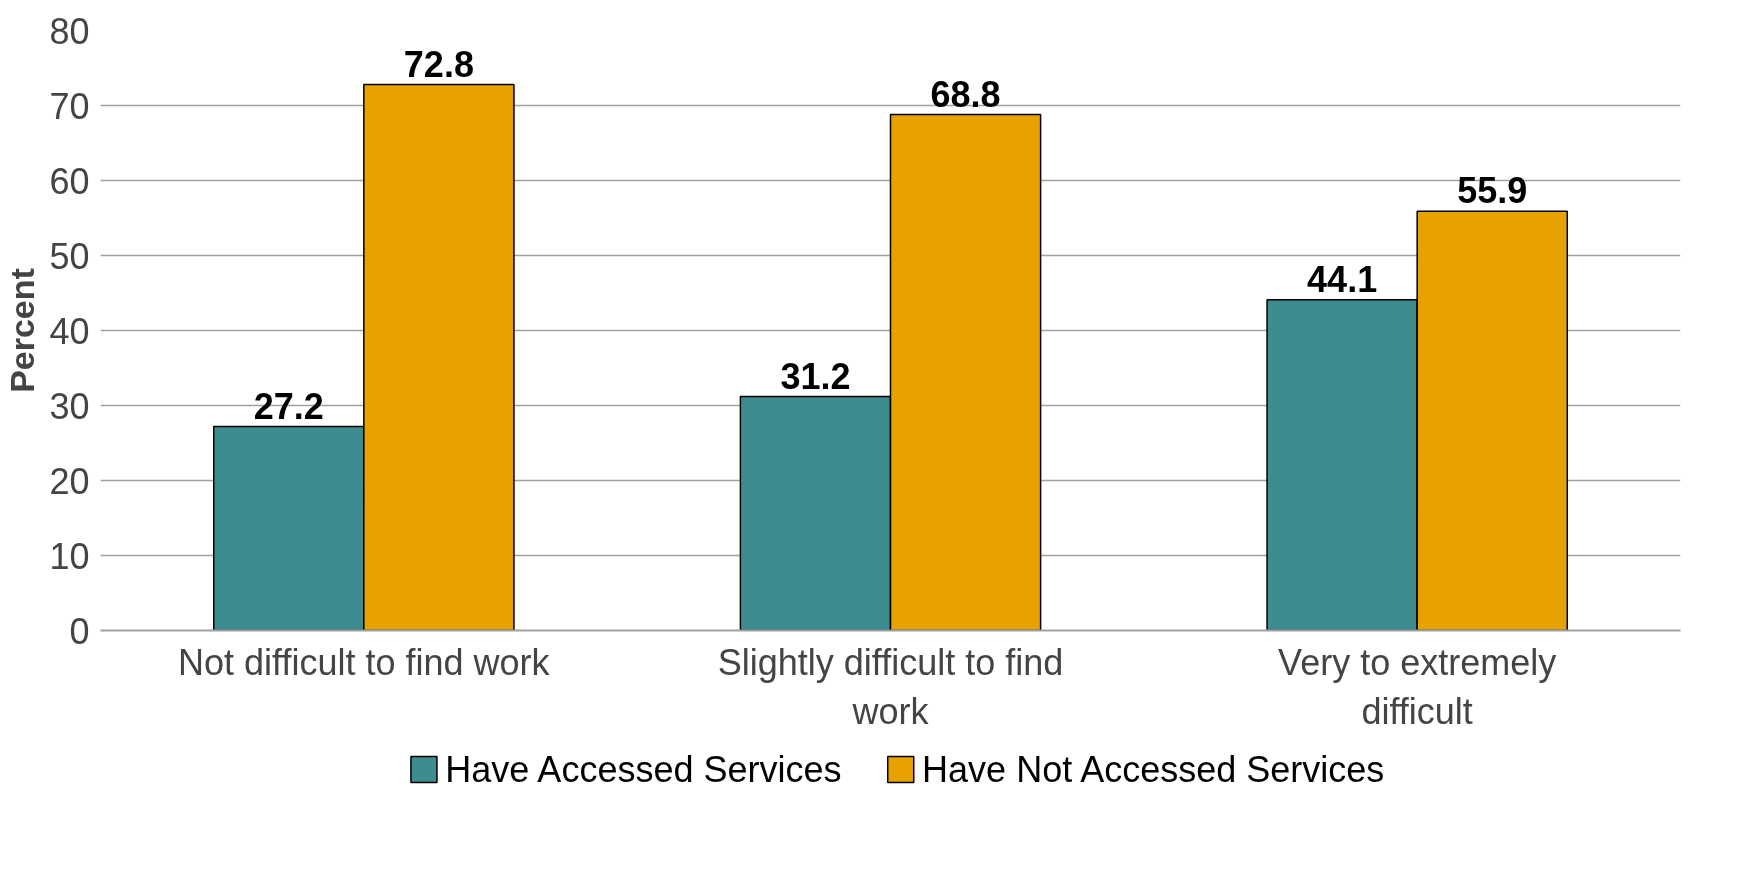 This screenshot has height=881, width=1752. I want to click on y-tick-label: 30, so click(69, 406).